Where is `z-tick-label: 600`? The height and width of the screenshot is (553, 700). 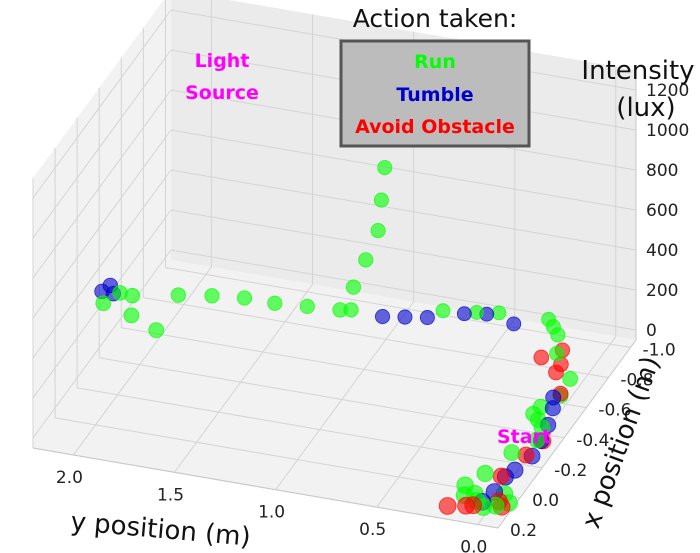 z-tick-label: 600 is located at coordinates (662, 211).